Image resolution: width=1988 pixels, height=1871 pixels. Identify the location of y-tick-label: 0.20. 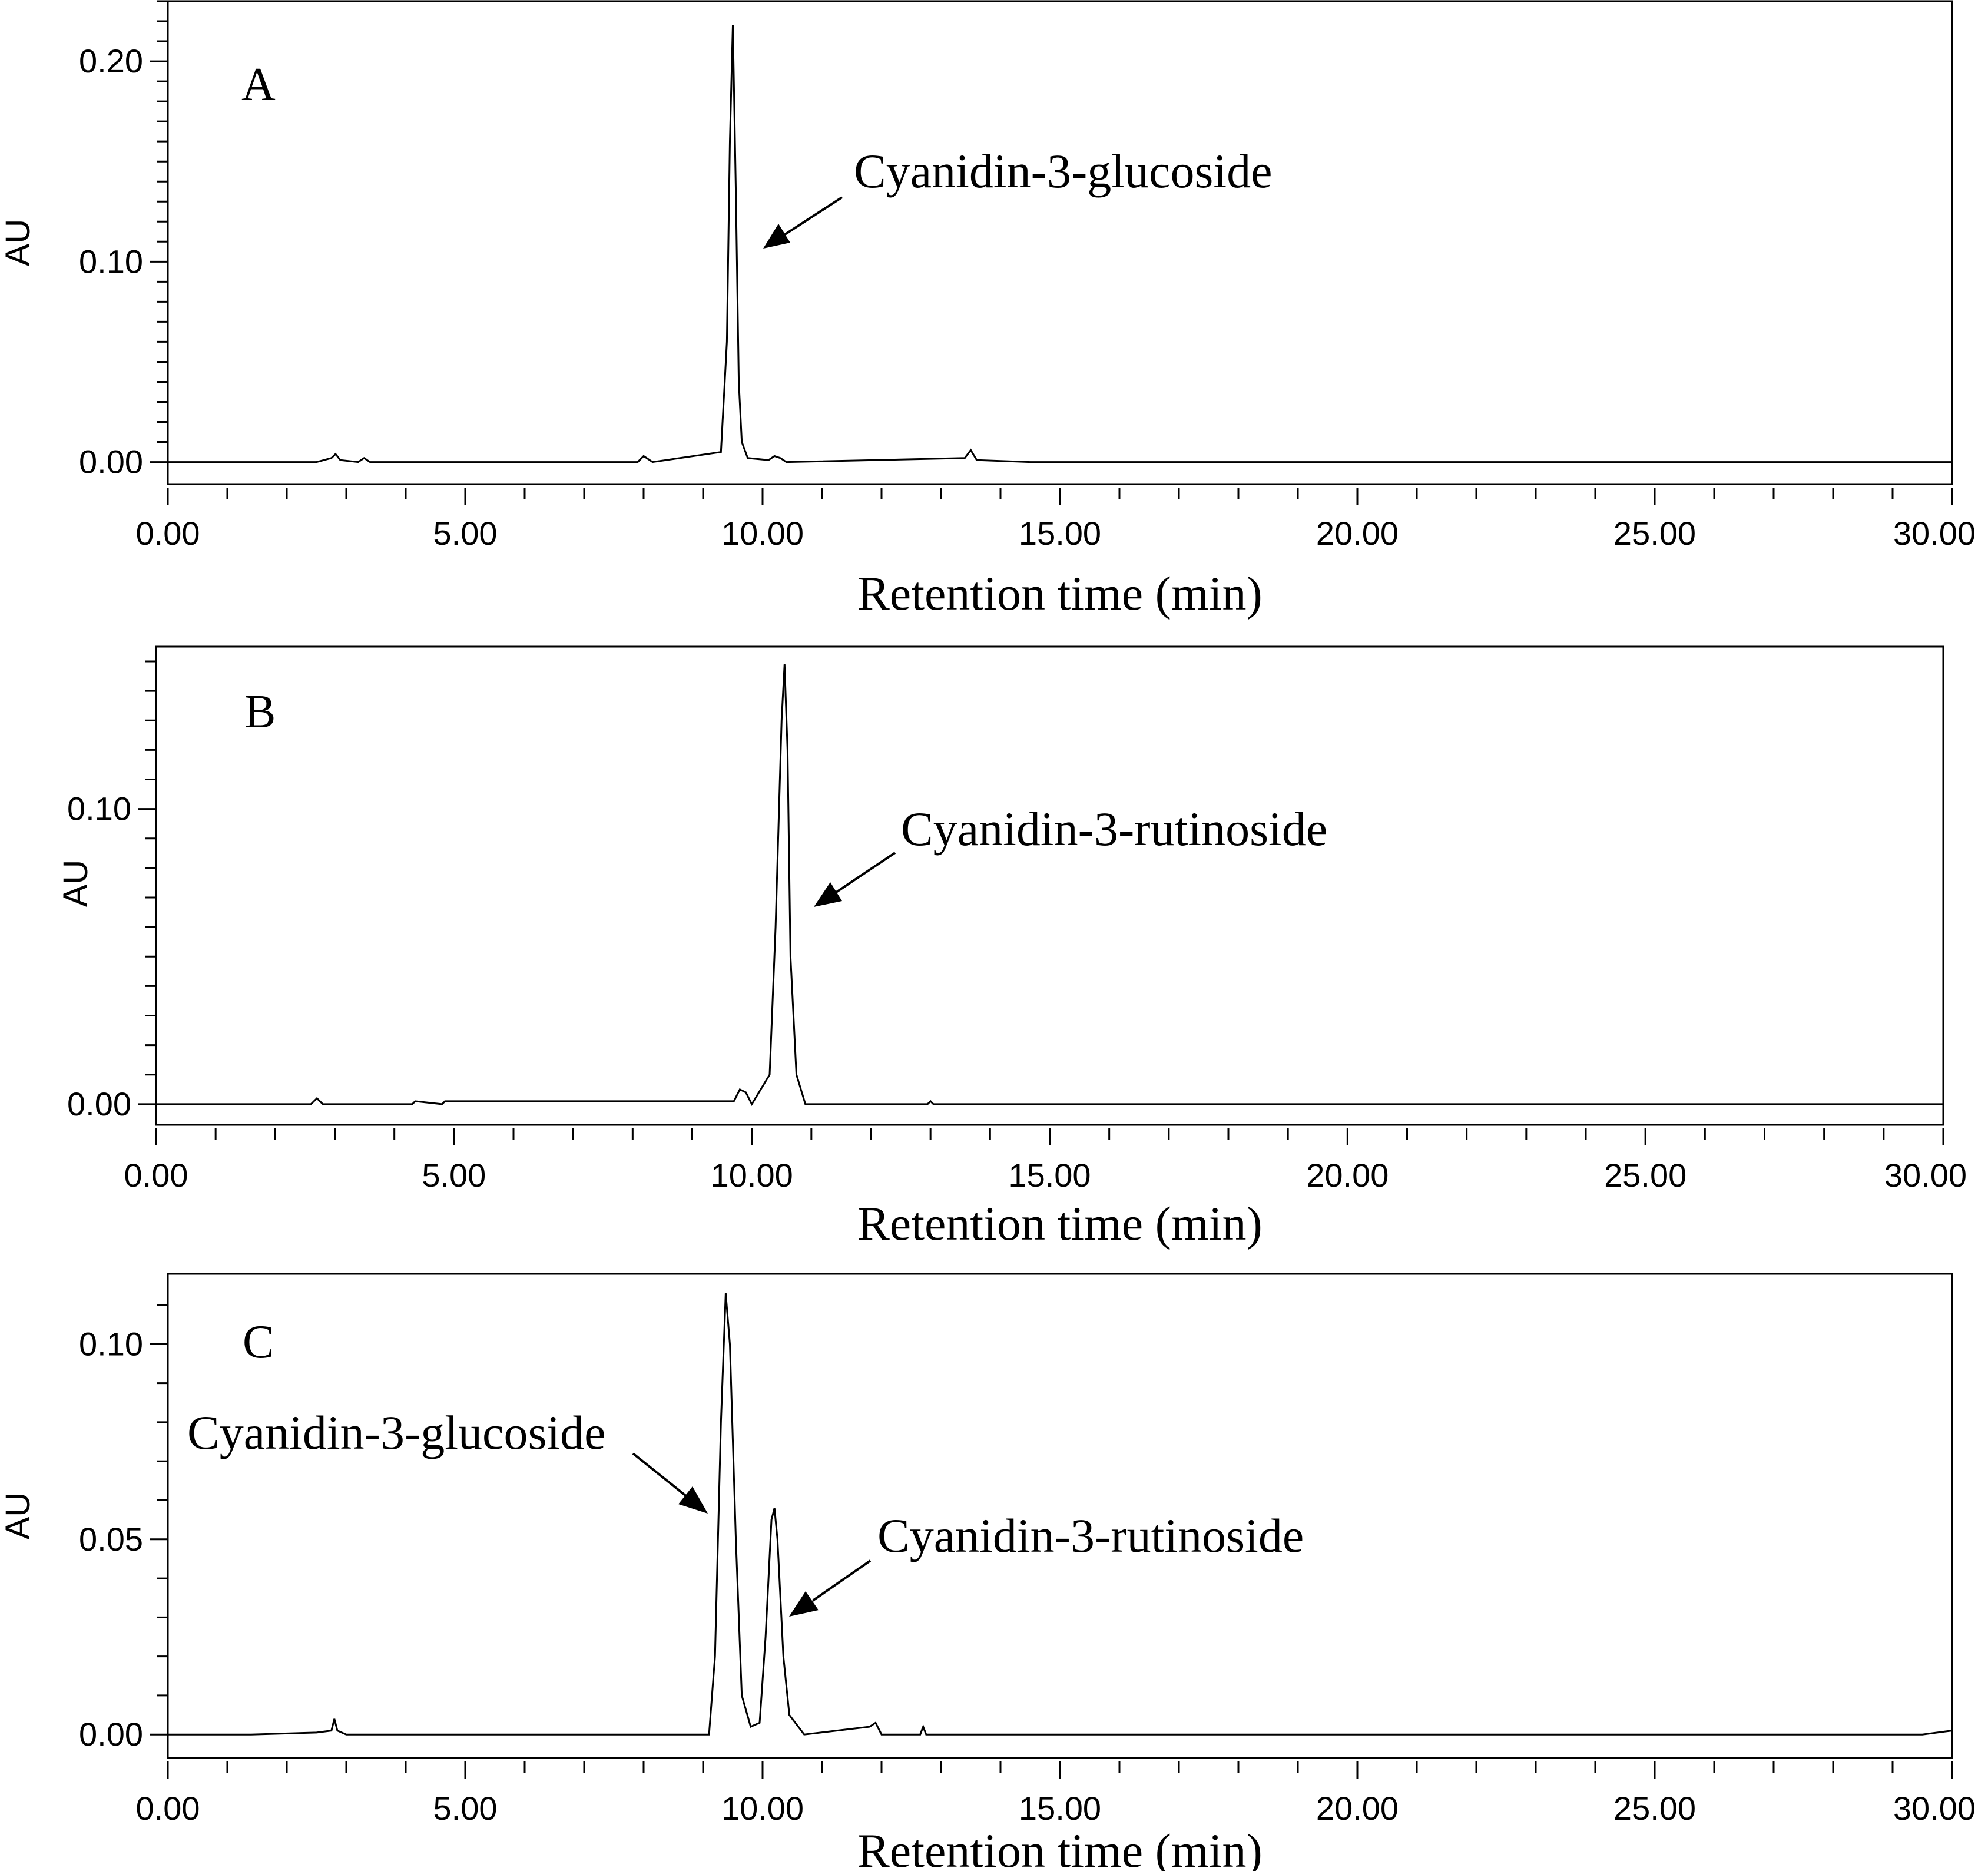
(111, 61).